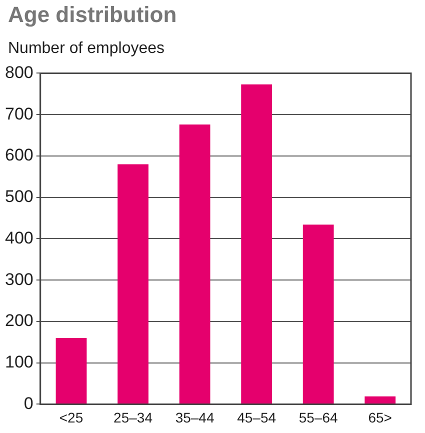 This screenshot has width=425, height=433. I want to click on y-tick-label: 300, so click(19, 279).